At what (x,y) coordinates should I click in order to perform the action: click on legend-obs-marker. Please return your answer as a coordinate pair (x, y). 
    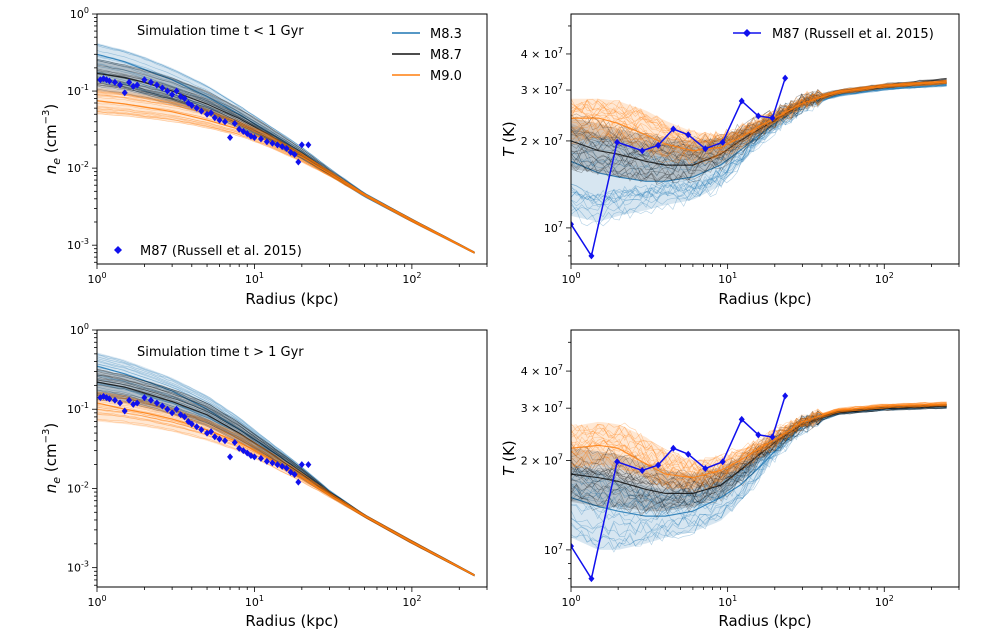
    Looking at the image, I should click on (747, 33).